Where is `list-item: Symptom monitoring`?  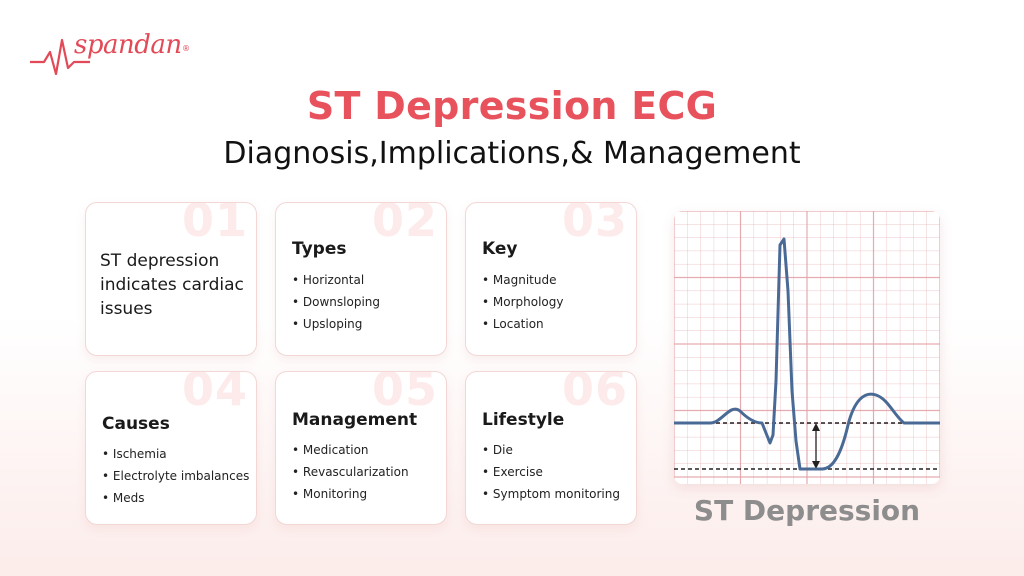
list-item: Symptom monitoring is located at coordinates (551, 494).